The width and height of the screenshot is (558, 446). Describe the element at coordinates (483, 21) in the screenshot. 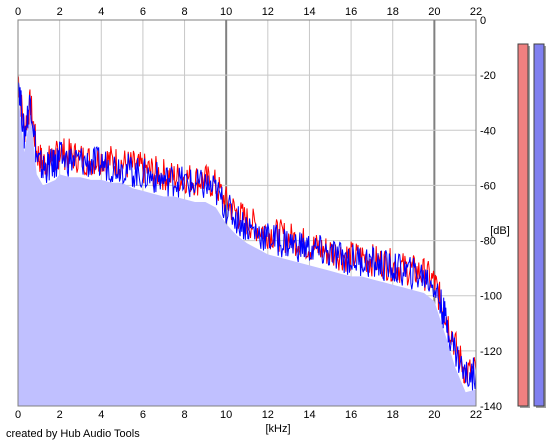

I see `y-tick-label: 0` at that location.